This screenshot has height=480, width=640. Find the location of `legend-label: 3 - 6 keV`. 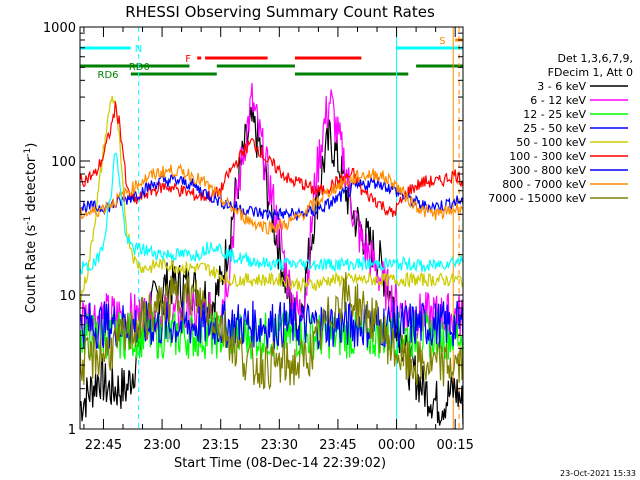

legend-label: 3 - 6 keV is located at coordinates (561, 86).